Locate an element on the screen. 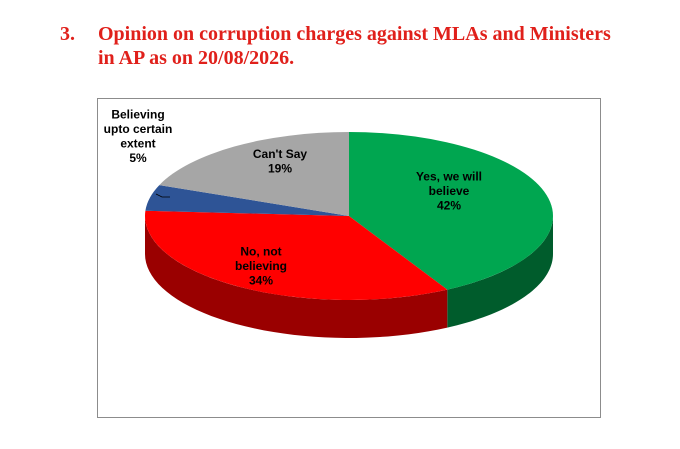 This screenshot has width=680, height=449. slice-label-3: Can't Say 19% is located at coordinates (280, 161).